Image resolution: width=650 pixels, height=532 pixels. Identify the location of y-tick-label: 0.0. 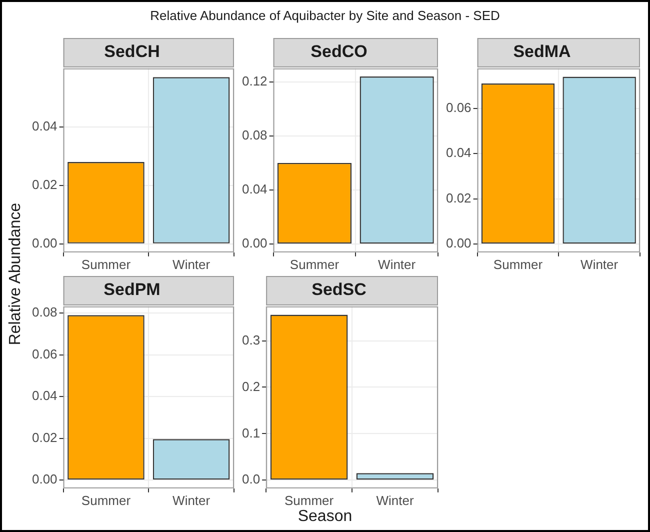
(251, 479).